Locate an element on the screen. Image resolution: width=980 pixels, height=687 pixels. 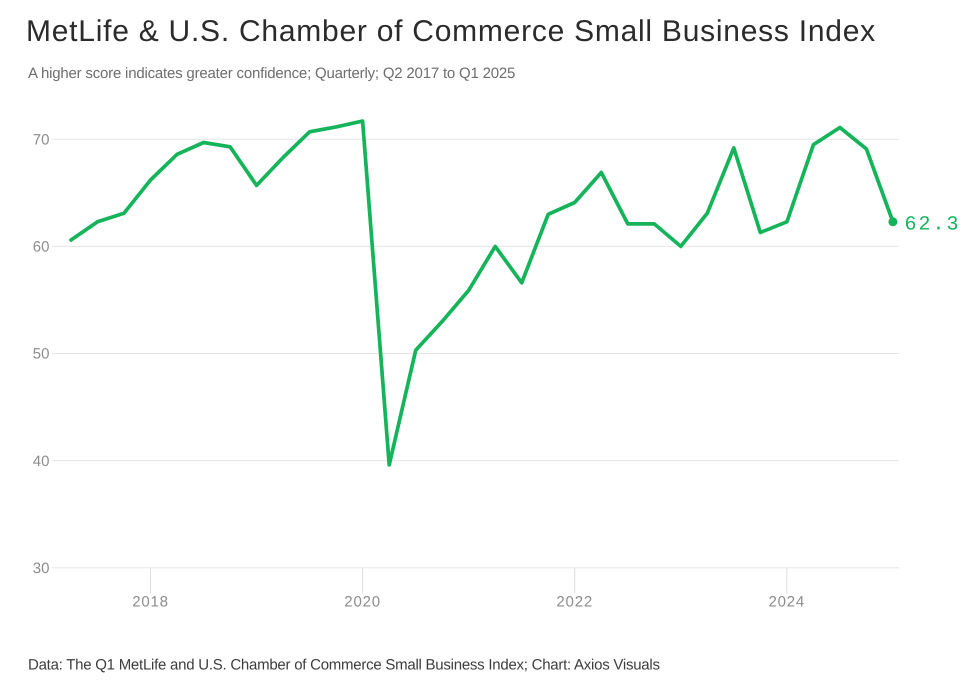
svg-text: 30 is located at coordinates (41, 568).